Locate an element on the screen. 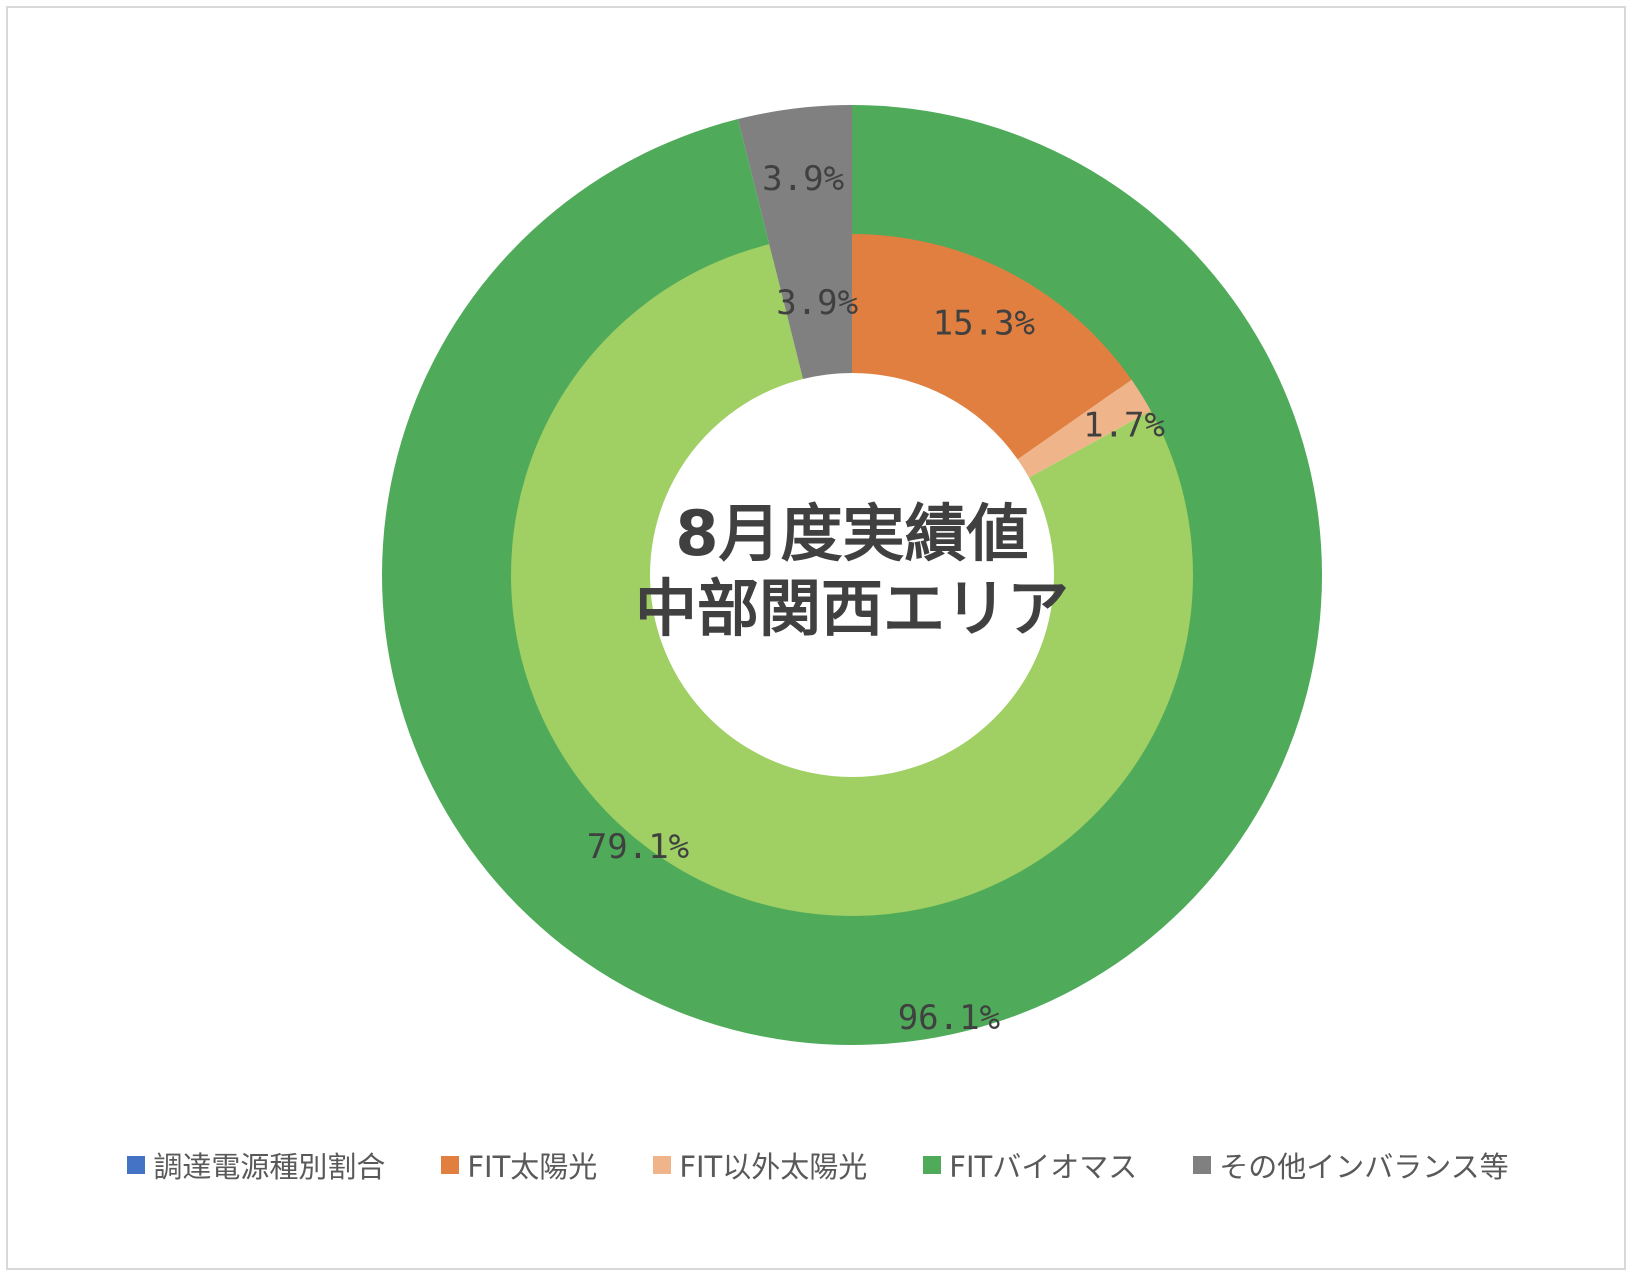 This screenshot has height=1280, width=1636. legend-item: FITバイオマス is located at coordinates (1030, 1165).